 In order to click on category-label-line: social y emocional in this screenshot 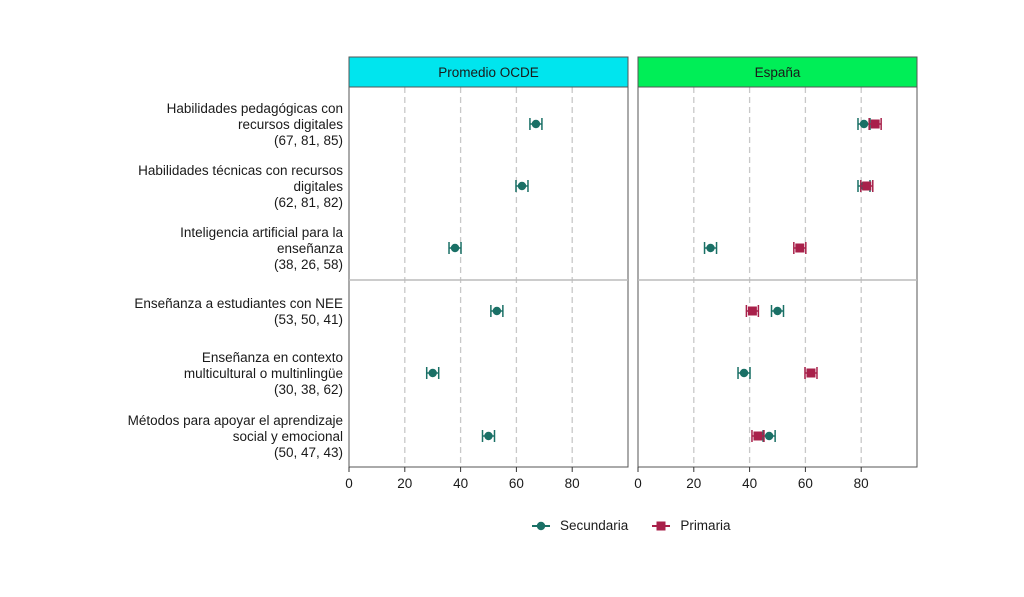, I will do `click(287, 436)`.